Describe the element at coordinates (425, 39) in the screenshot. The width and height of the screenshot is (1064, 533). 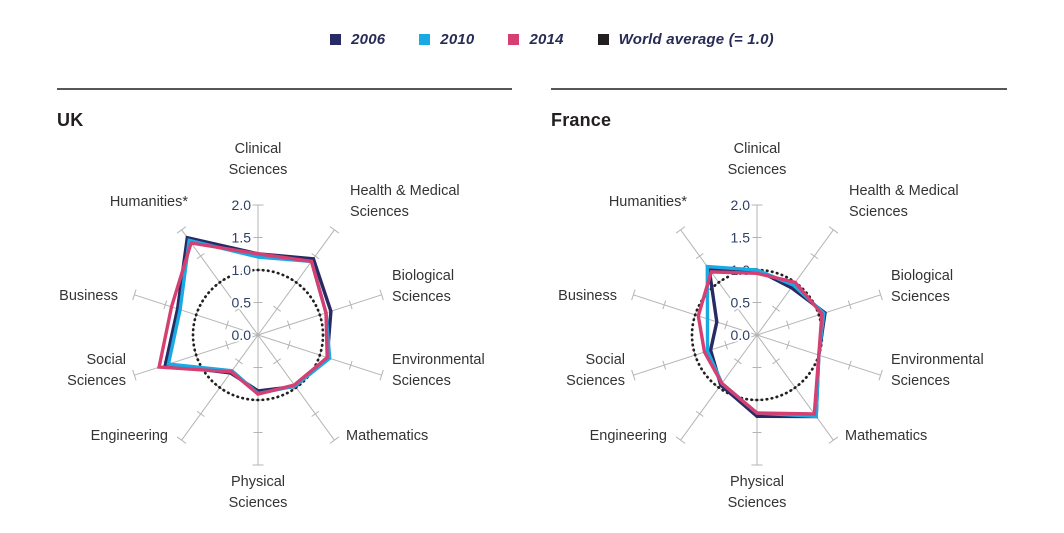
I see `legend-swatch-2010` at that location.